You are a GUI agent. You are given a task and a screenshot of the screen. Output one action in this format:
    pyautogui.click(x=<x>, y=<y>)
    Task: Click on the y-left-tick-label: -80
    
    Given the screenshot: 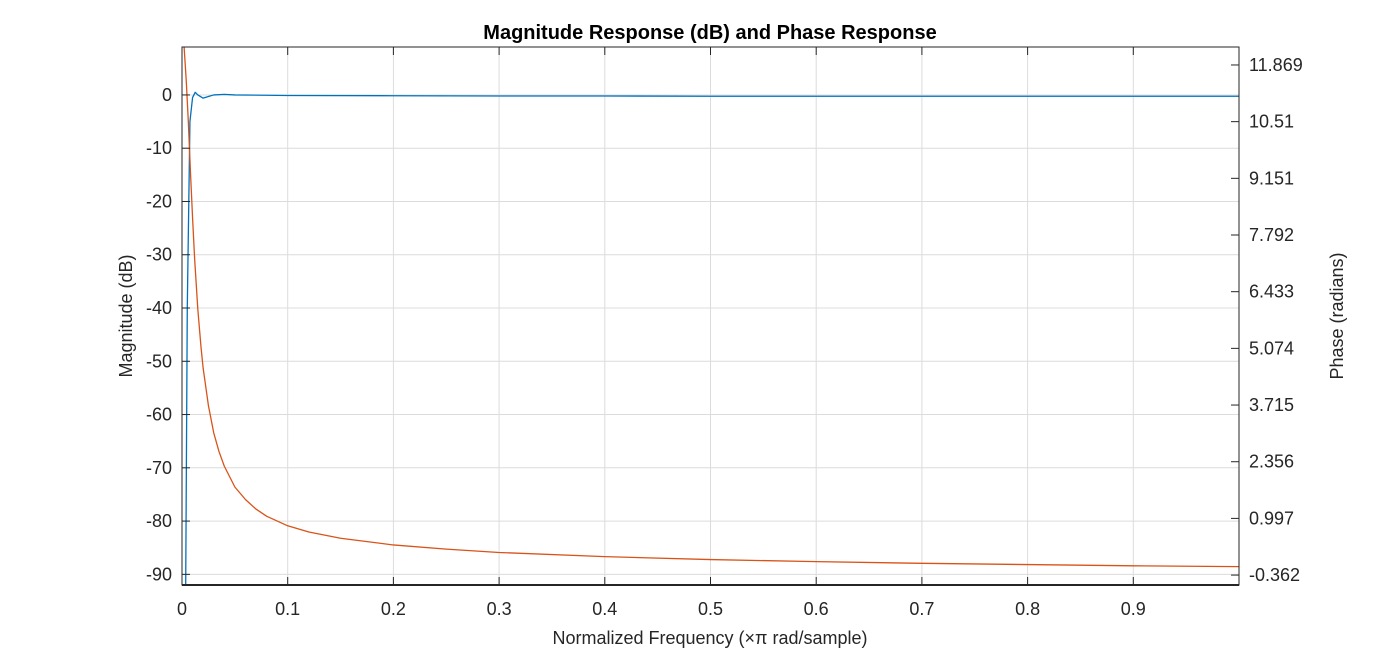 What is the action you would take?
    pyautogui.click(x=159, y=521)
    